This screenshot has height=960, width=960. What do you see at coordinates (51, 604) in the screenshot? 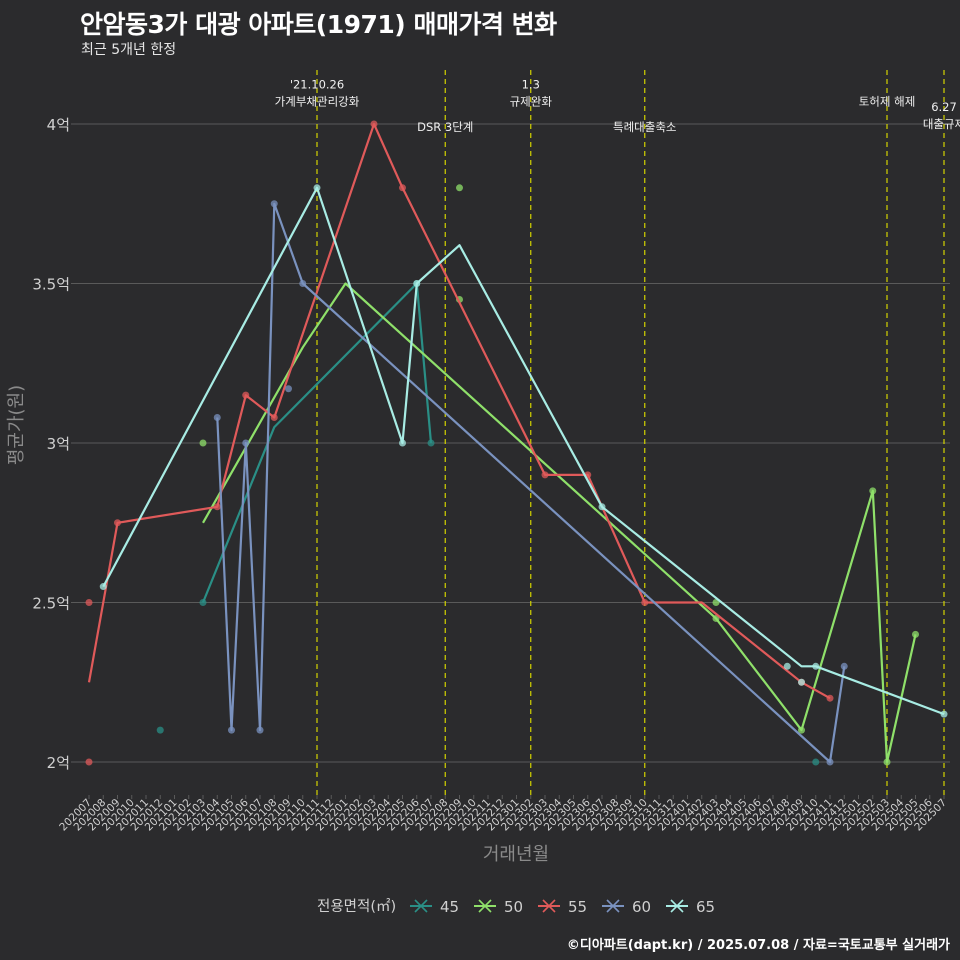
I see `y-tick-label: 2.5억` at bounding box center [51, 604].